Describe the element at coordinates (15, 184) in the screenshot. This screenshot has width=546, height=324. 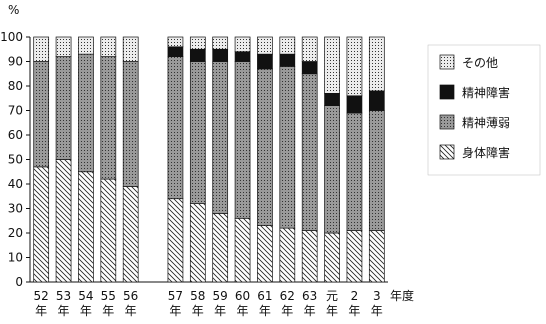
I see `y-tick-label: 40` at that location.